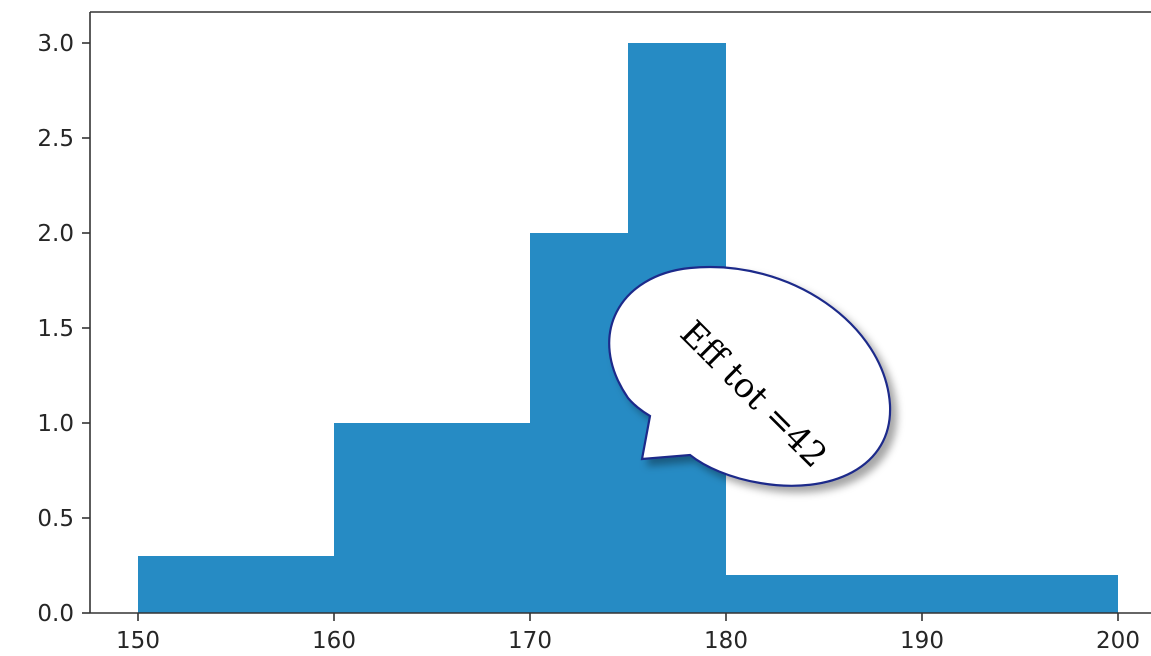 This screenshot has width=1151, height=656. I want to click on x-tick-label: 160, so click(334, 641).